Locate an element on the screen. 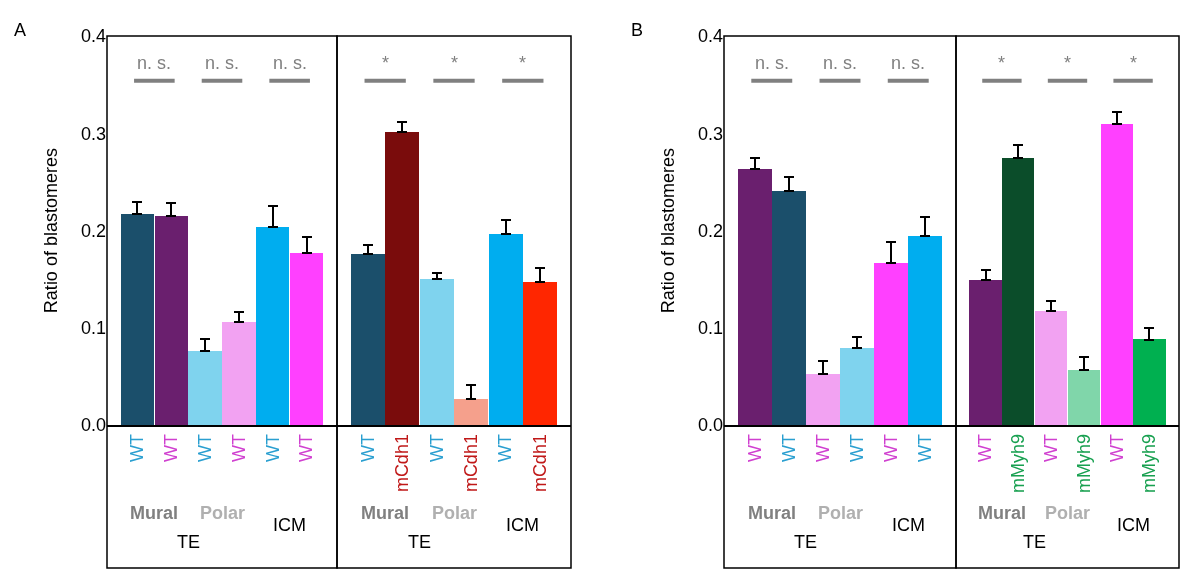  chart-title: A is located at coordinates (20, 30).